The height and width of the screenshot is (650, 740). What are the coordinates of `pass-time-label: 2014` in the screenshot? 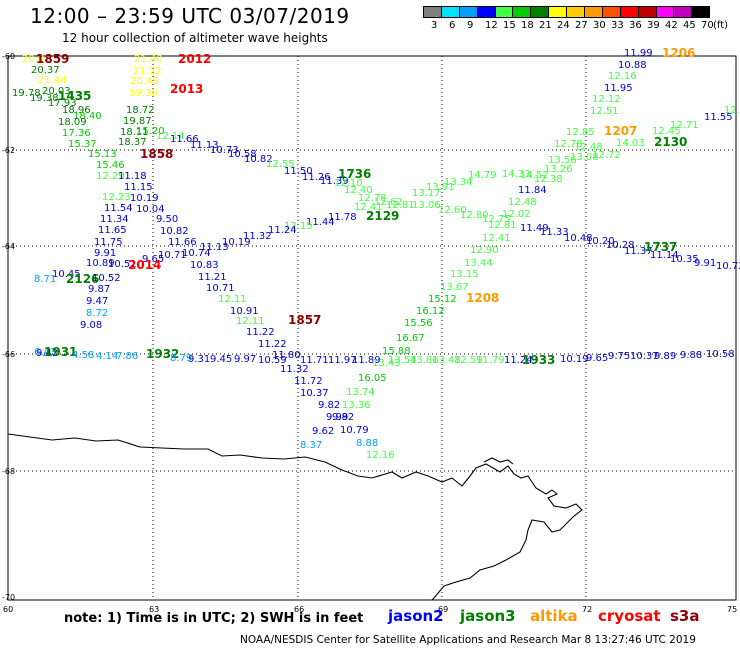 It's located at (144, 265).